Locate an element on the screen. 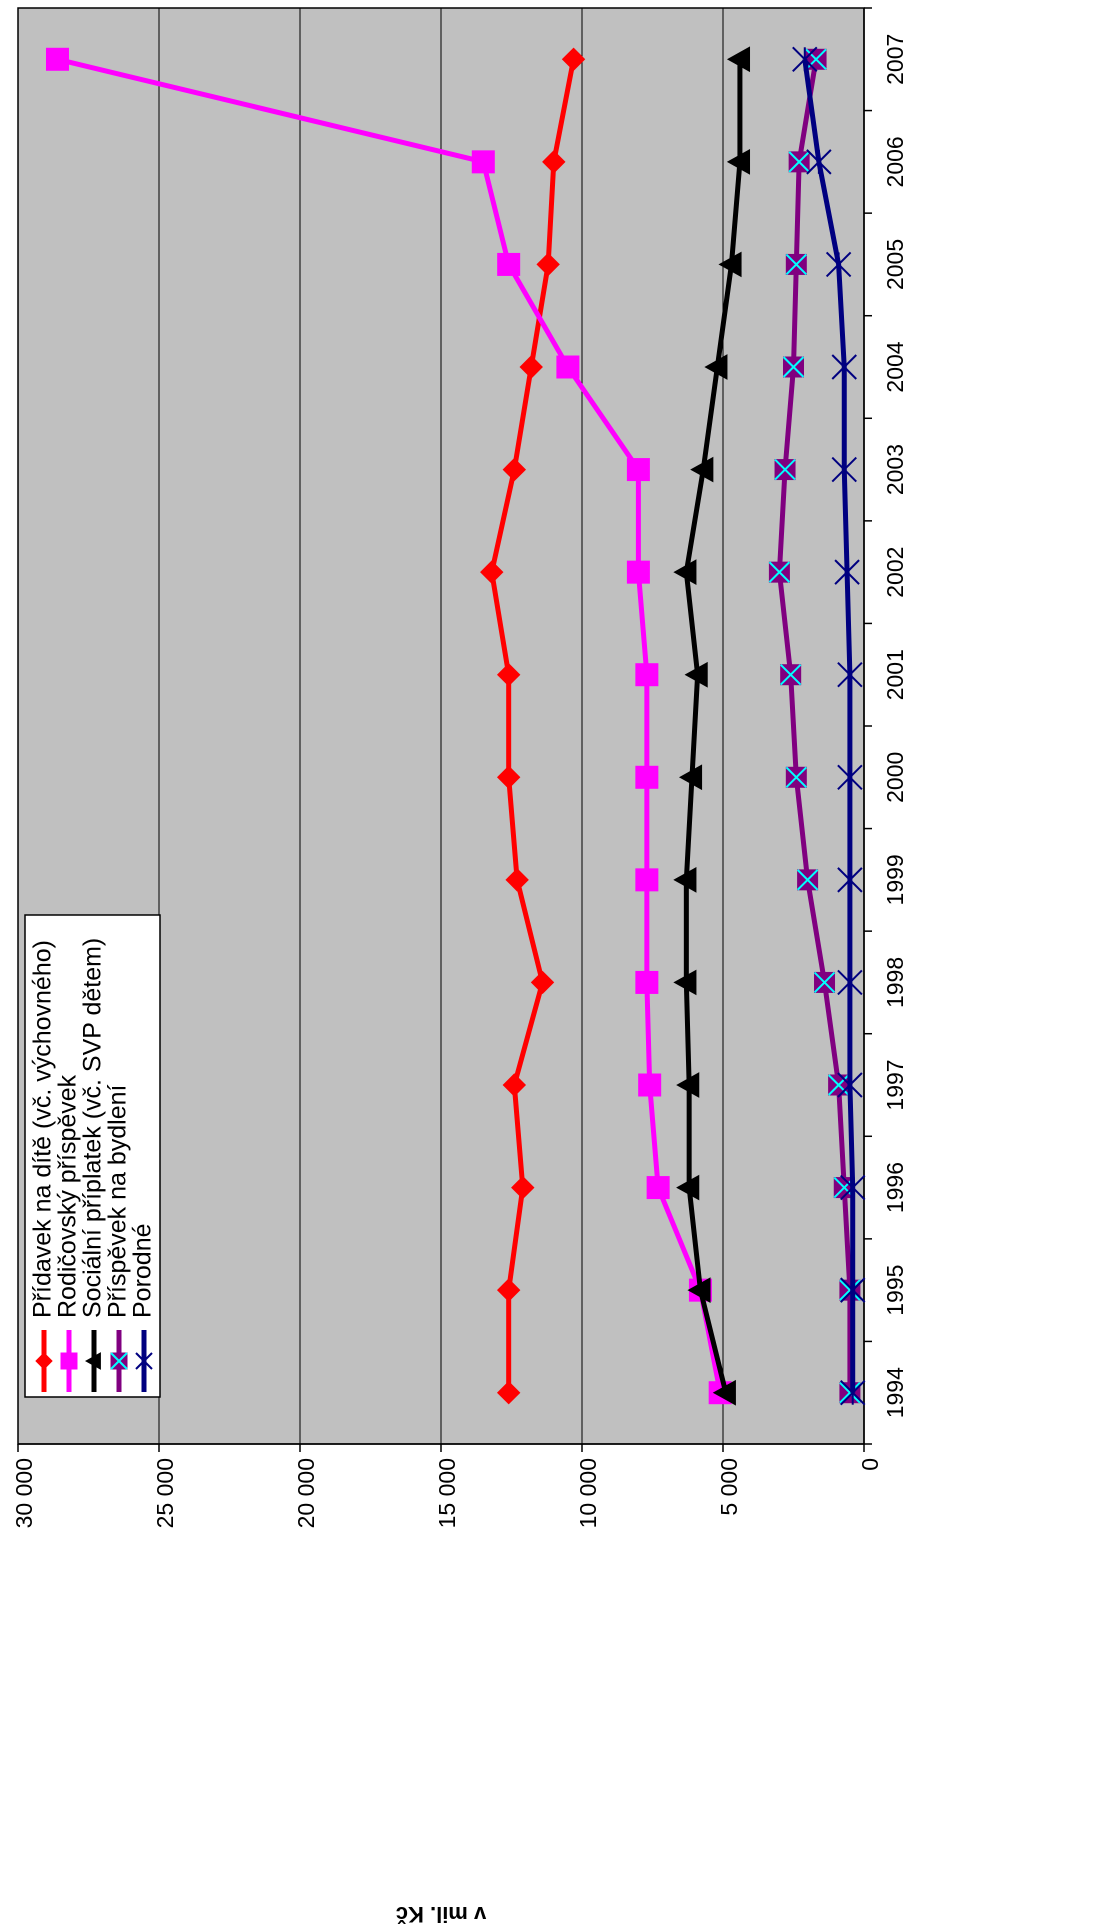 This screenshot has height=1928, width=1111. legend-entry-3: Sociální příplatek (vč. SVP dětem) is located at coordinates (93, 1165).